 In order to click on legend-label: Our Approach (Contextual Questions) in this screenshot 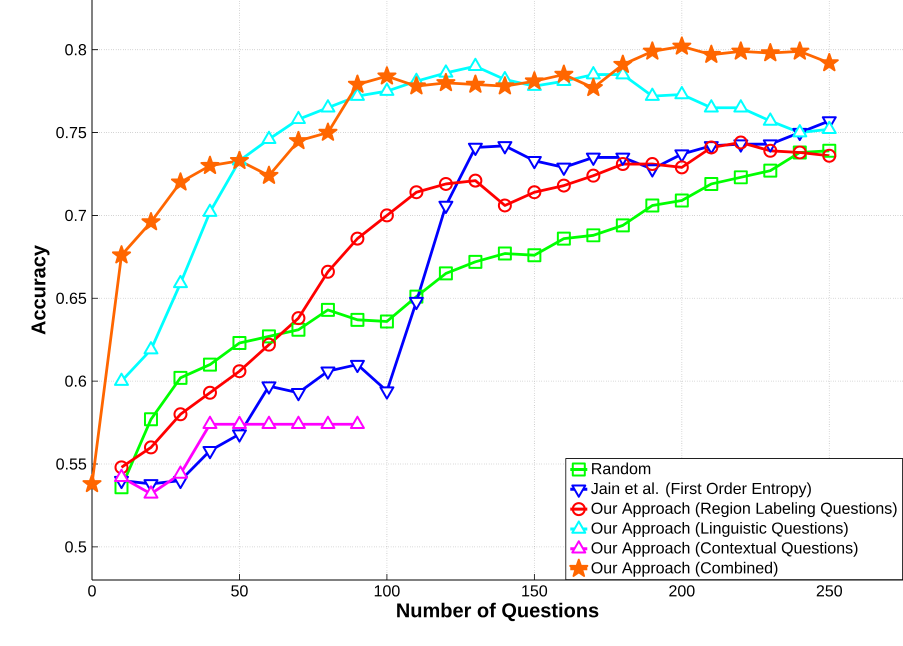, I will do `click(725, 549)`.